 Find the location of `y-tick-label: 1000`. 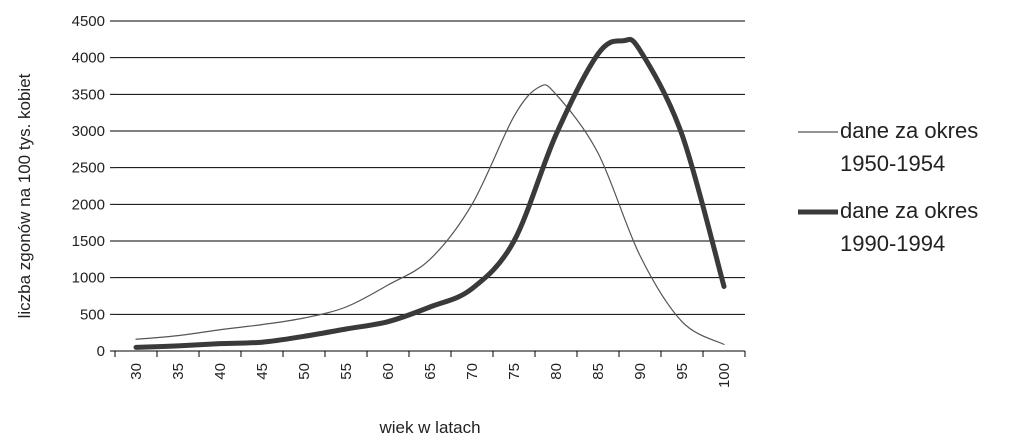

y-tick-label: 1000 is located at coordinates (88, 278).